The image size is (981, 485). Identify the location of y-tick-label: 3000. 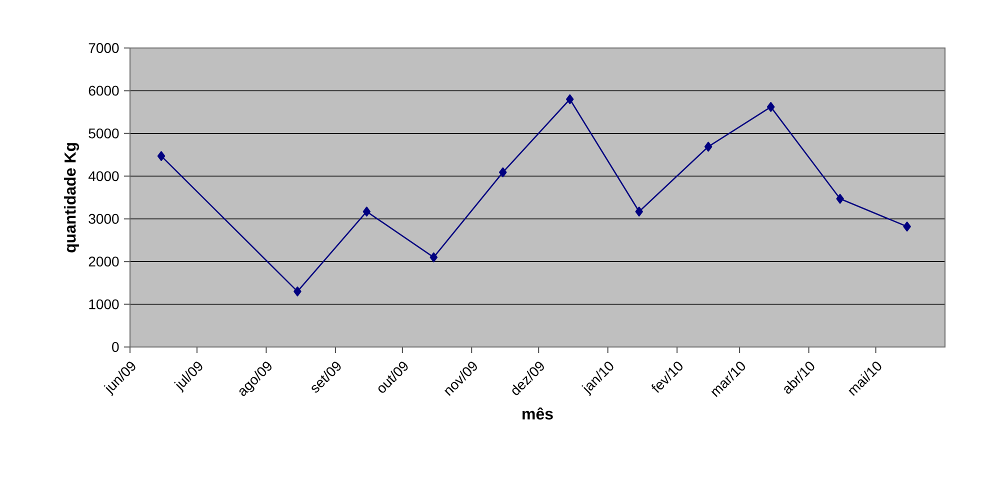
(103, 219).